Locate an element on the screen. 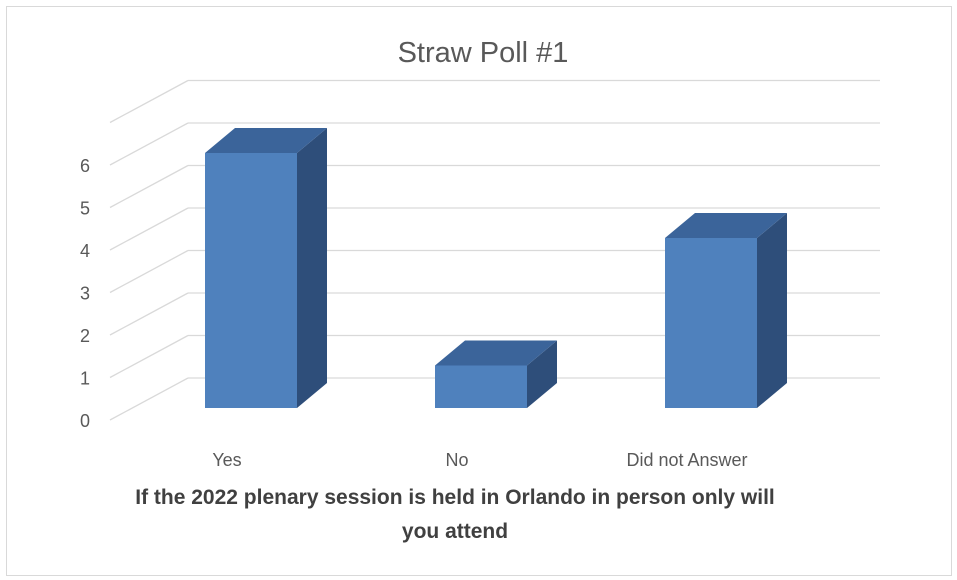 The width and height of the screenshot is (957, 580). y-tick-label: 3 is located at coordinates (85, 294).